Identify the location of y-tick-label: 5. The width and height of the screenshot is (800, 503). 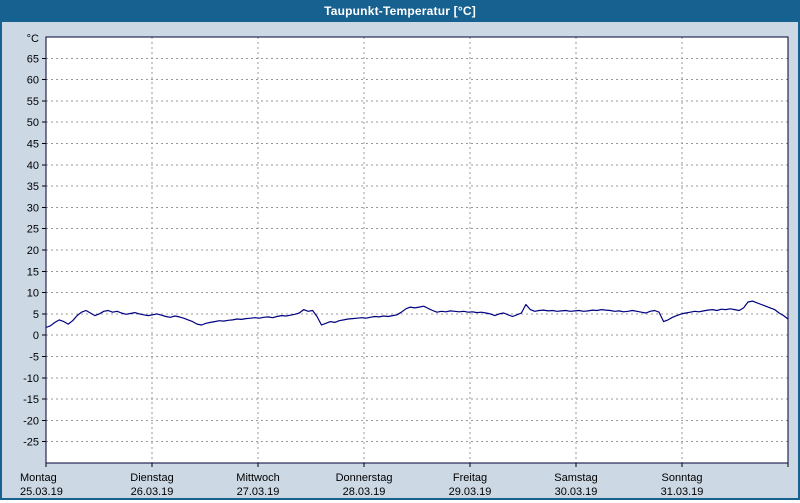
(36, 315).